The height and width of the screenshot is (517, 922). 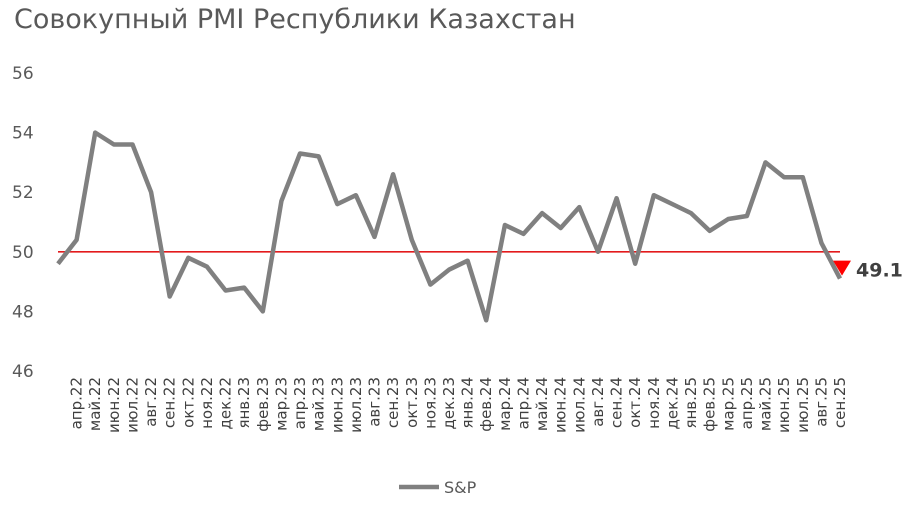 What do you see at coordinates (188, 402) in the screenshot?
I see `x-tick-label: окт.22` at bounding box center [188, 402].